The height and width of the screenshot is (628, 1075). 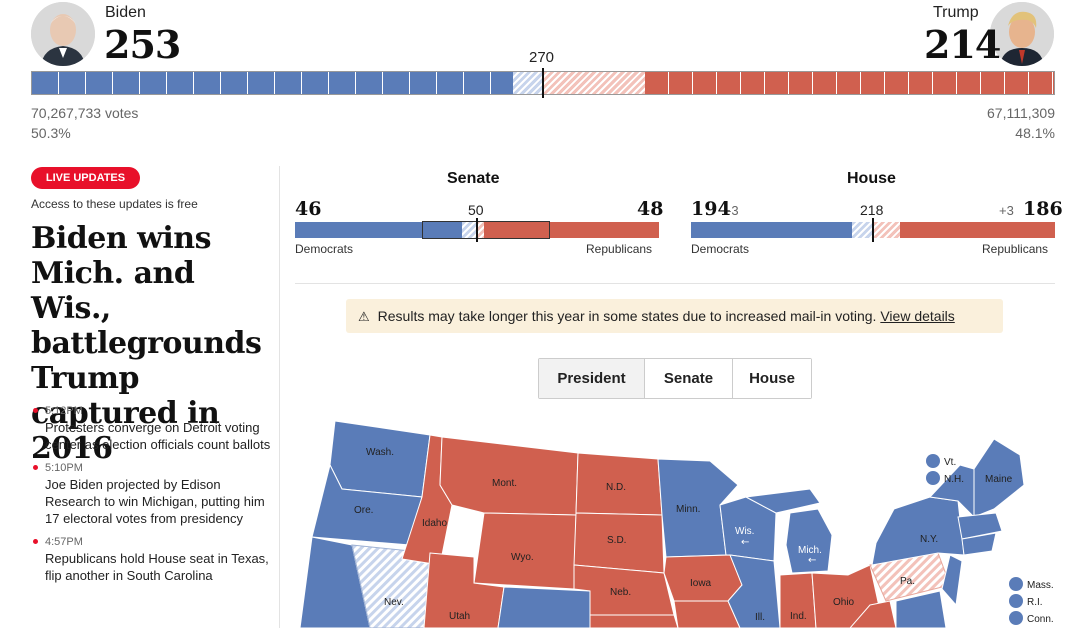 I want to click on state-label-ohio: Ohio, so click(x=844, y=602).